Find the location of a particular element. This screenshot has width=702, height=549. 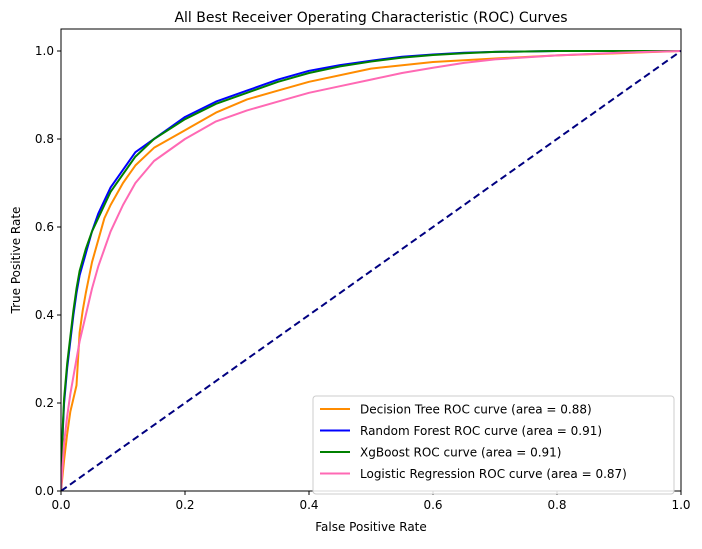

y-axis-label: True Positive Rate is located at coordinates (16, 261).